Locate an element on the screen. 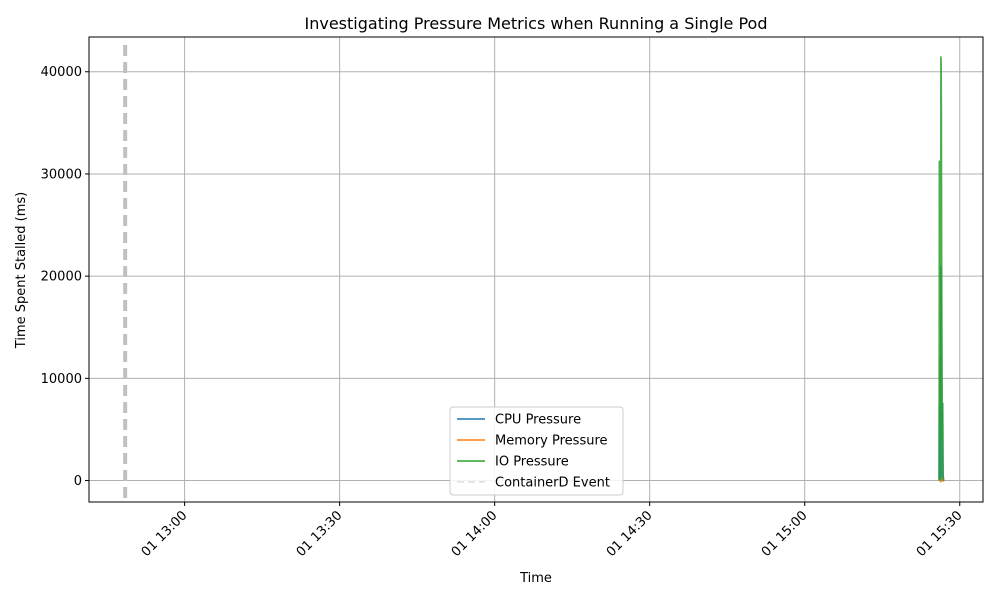  legend-box is located at coordinates (536, 451).